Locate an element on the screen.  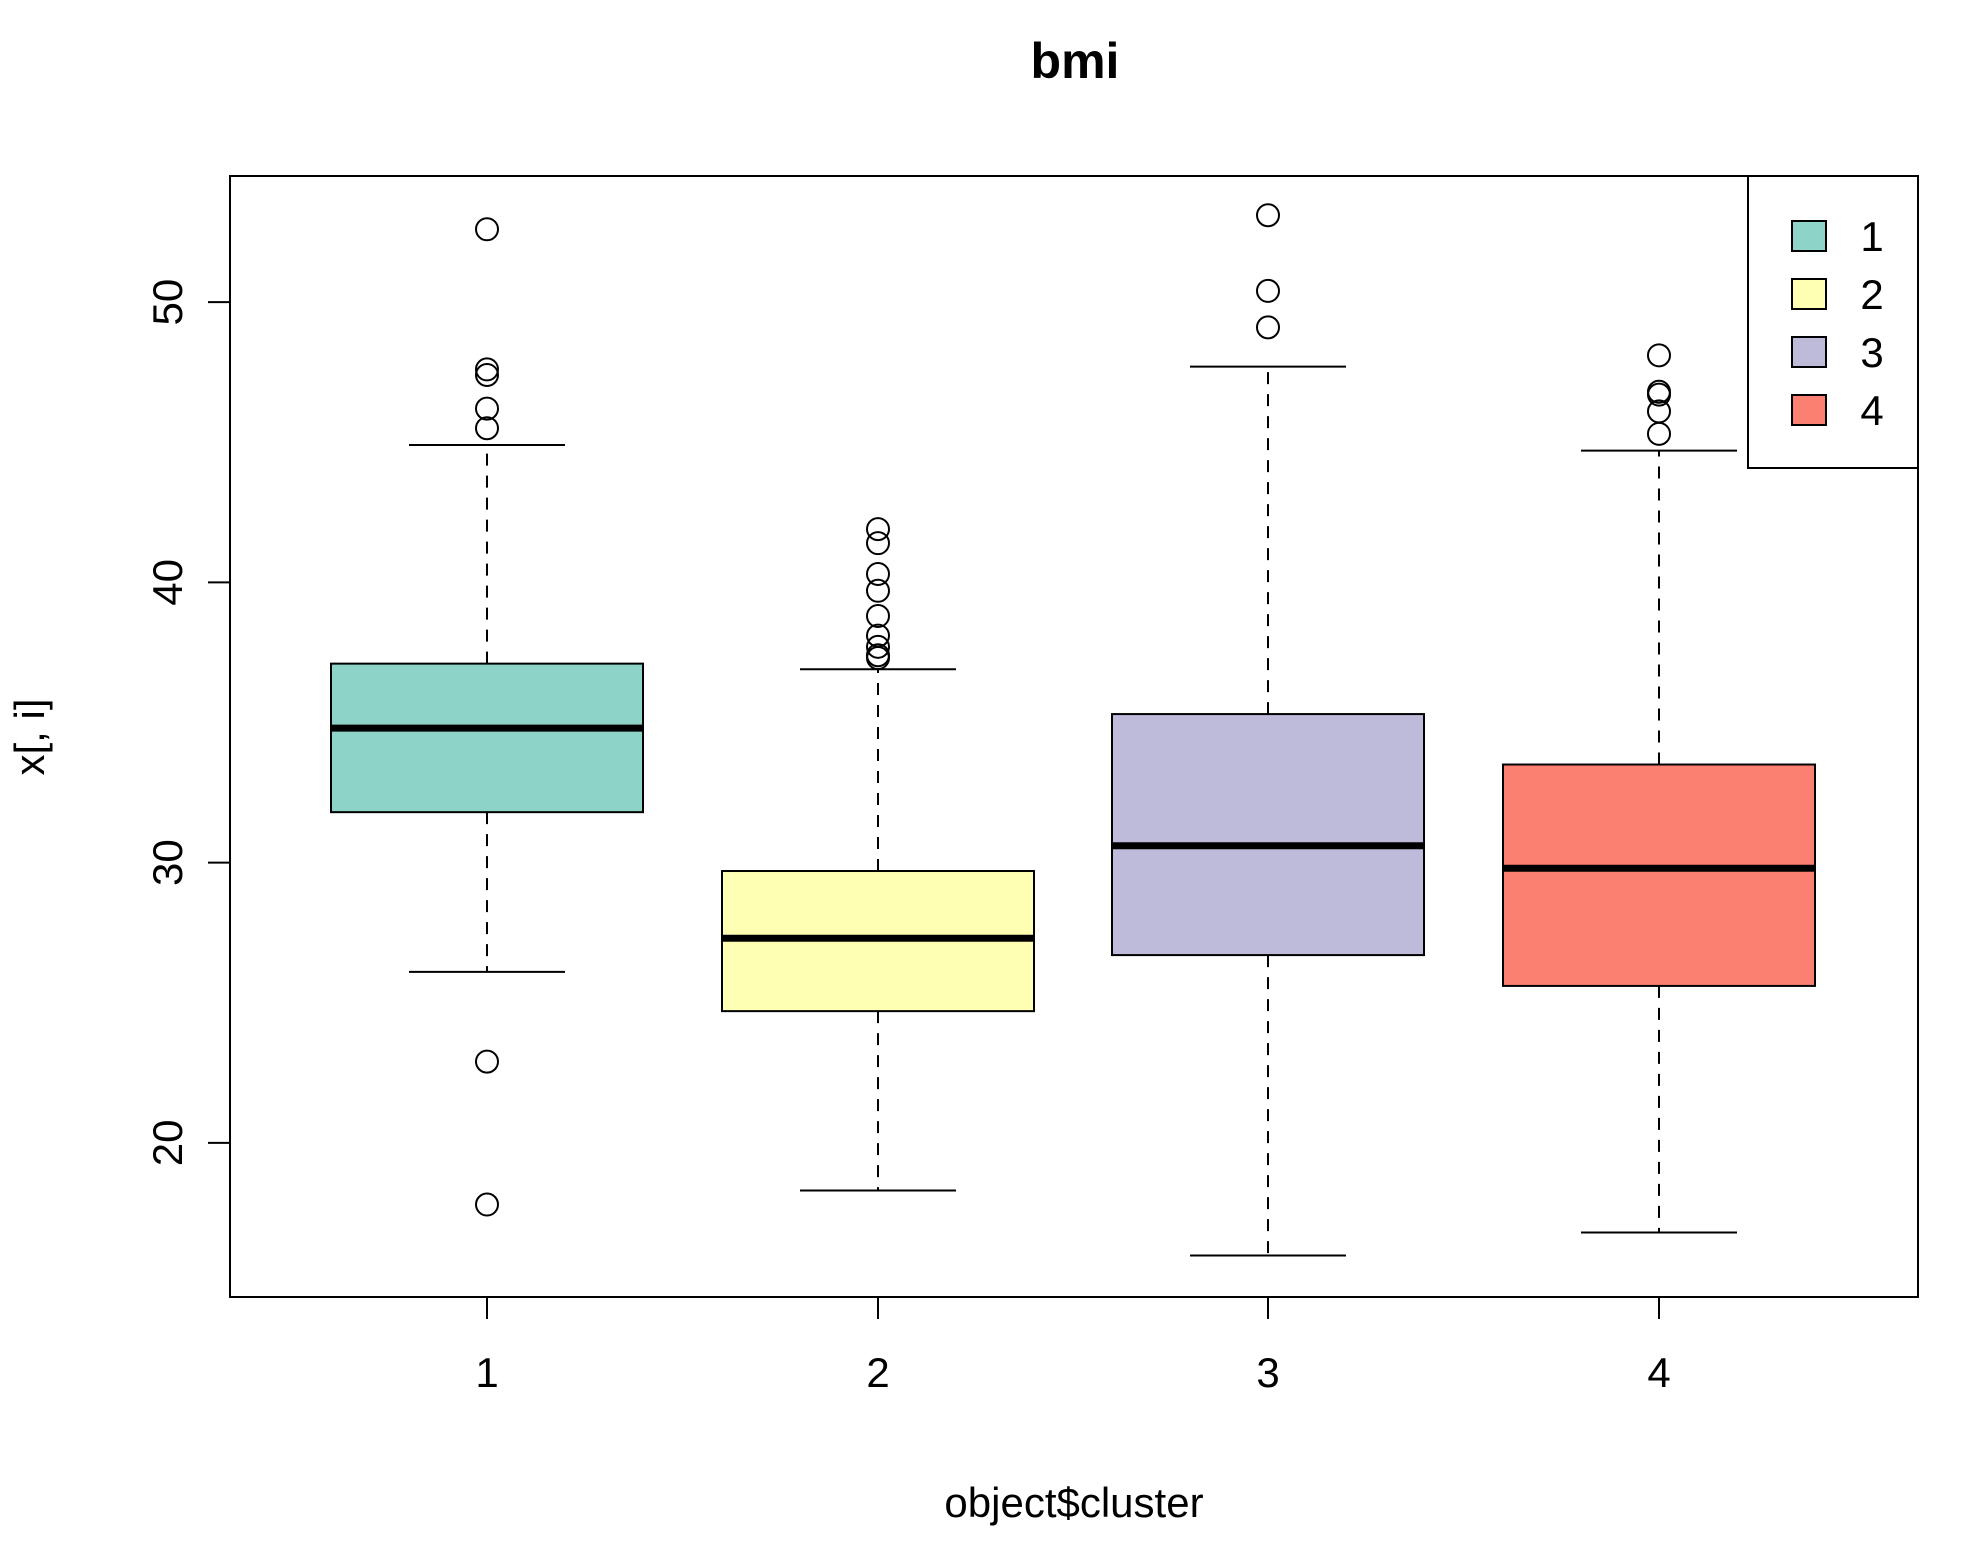
y-tick-label: 20 is located at coordinates (167, 1143).